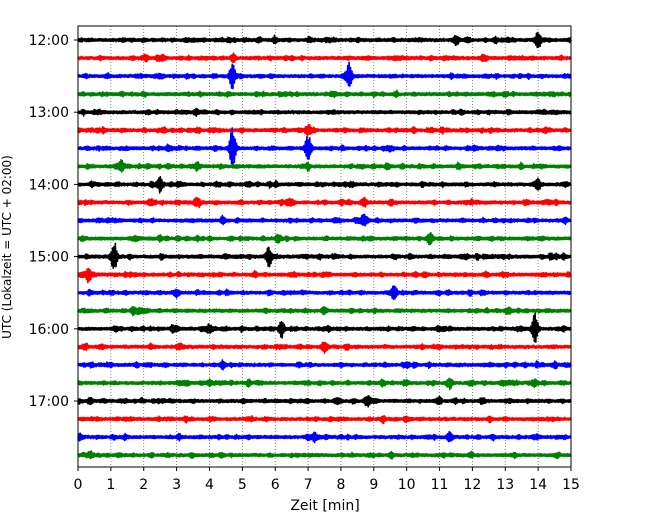  I want to click on x-tick-label: 6, so click(275, 485).